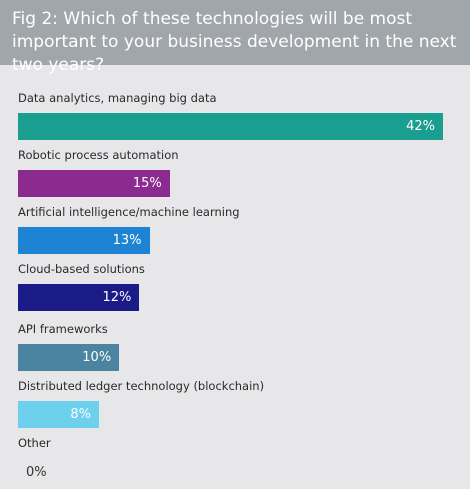 The image size is (470, 489). What do you see at coordinates (129, 212) in the screenshot?
I see `category-label: Artificial intelligence/machine learning` at bounding box center [129, 212].